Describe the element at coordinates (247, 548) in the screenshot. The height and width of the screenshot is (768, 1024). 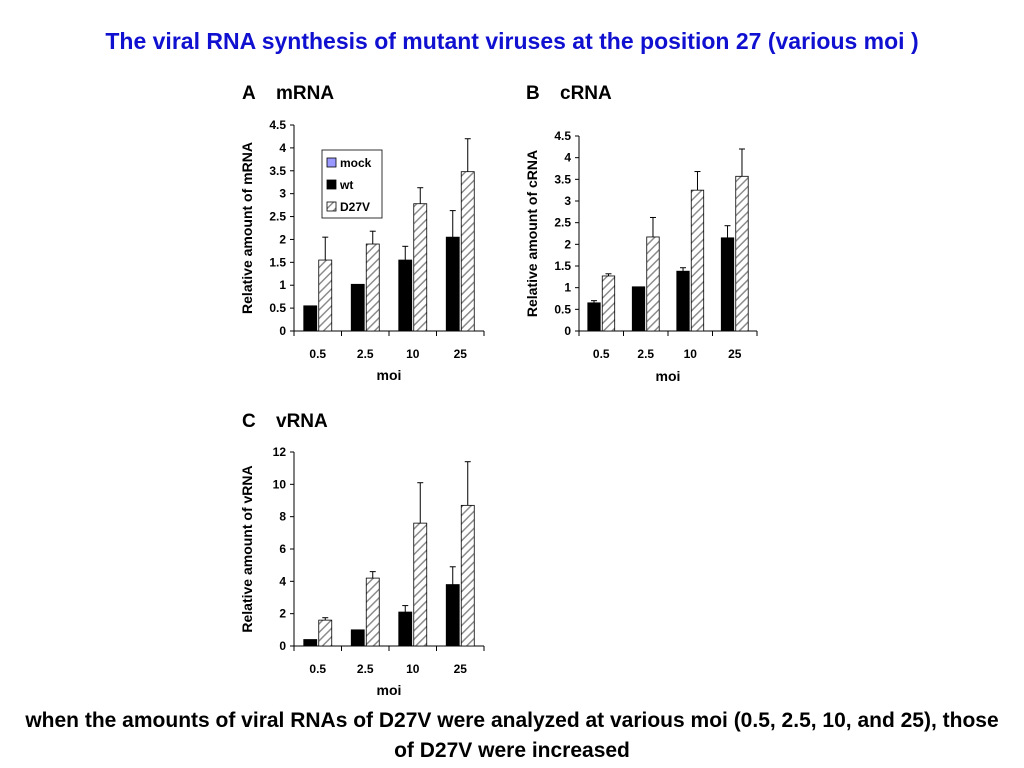
I see `y-axis-label: Relative amount of vRNA` at that location.